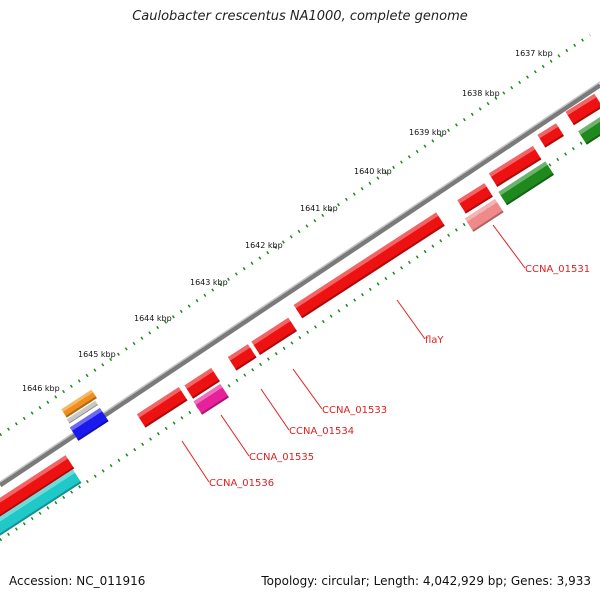 The width and height of the screenshot is (600, 600). What do you see at coordinates (41, 388) in the screenshot?
I see `scale-tick-label: 1646 kbp` at bounding box center [41, 388].